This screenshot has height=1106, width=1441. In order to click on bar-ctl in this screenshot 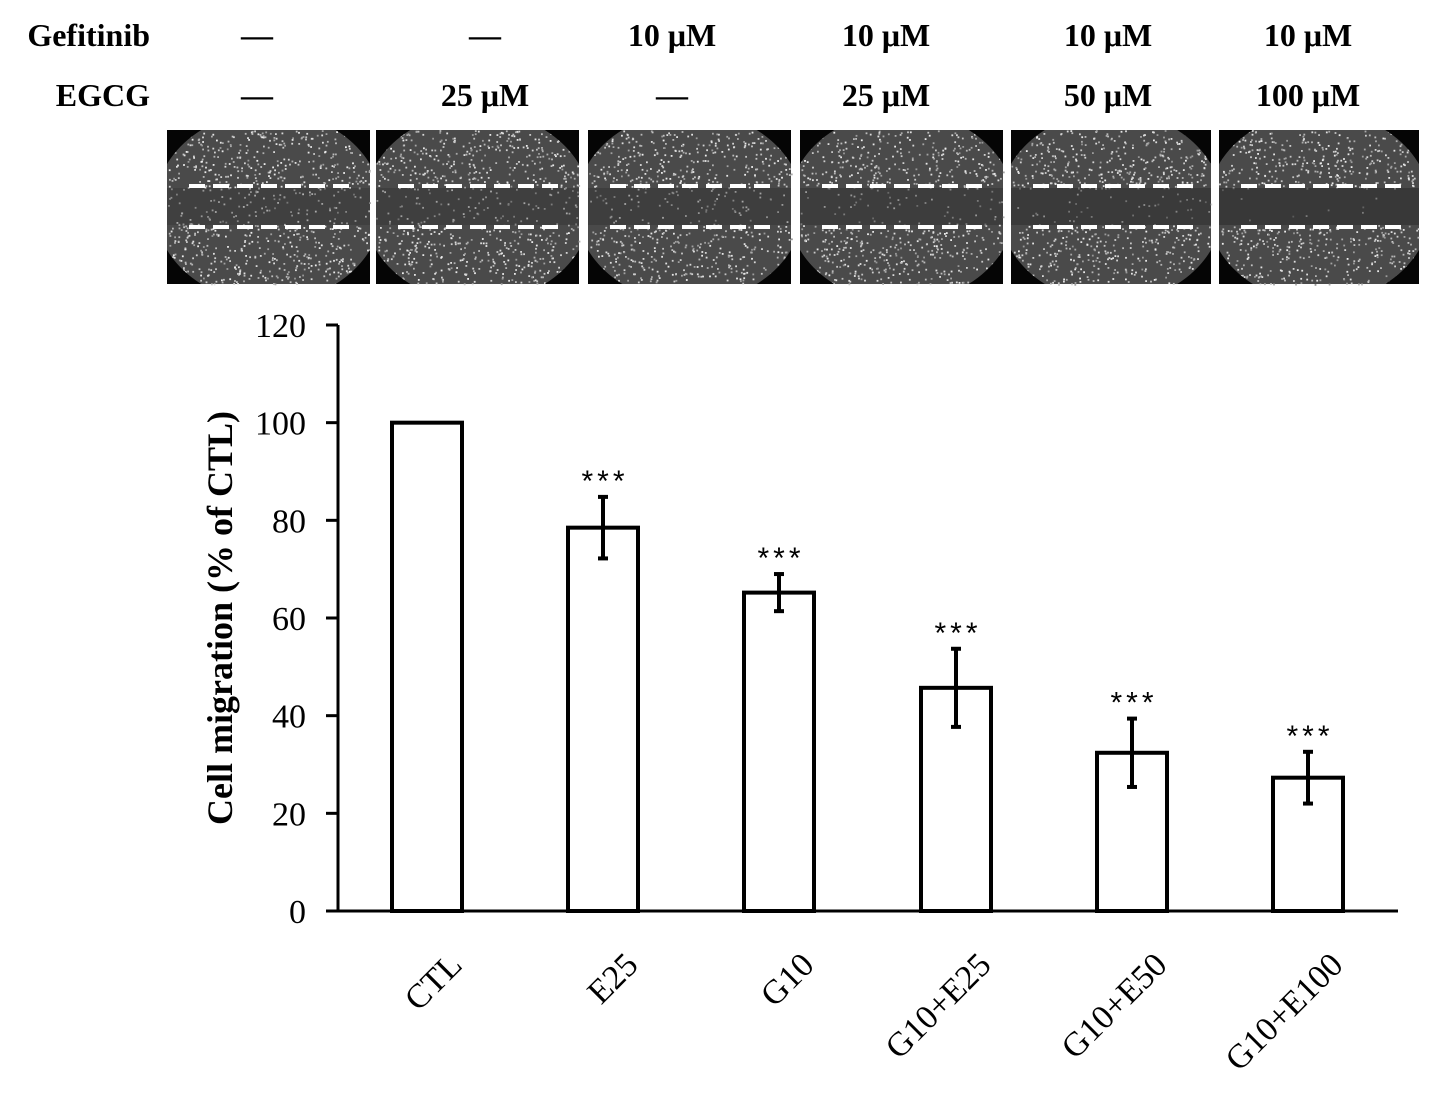, I will do `click(427, 666)`.